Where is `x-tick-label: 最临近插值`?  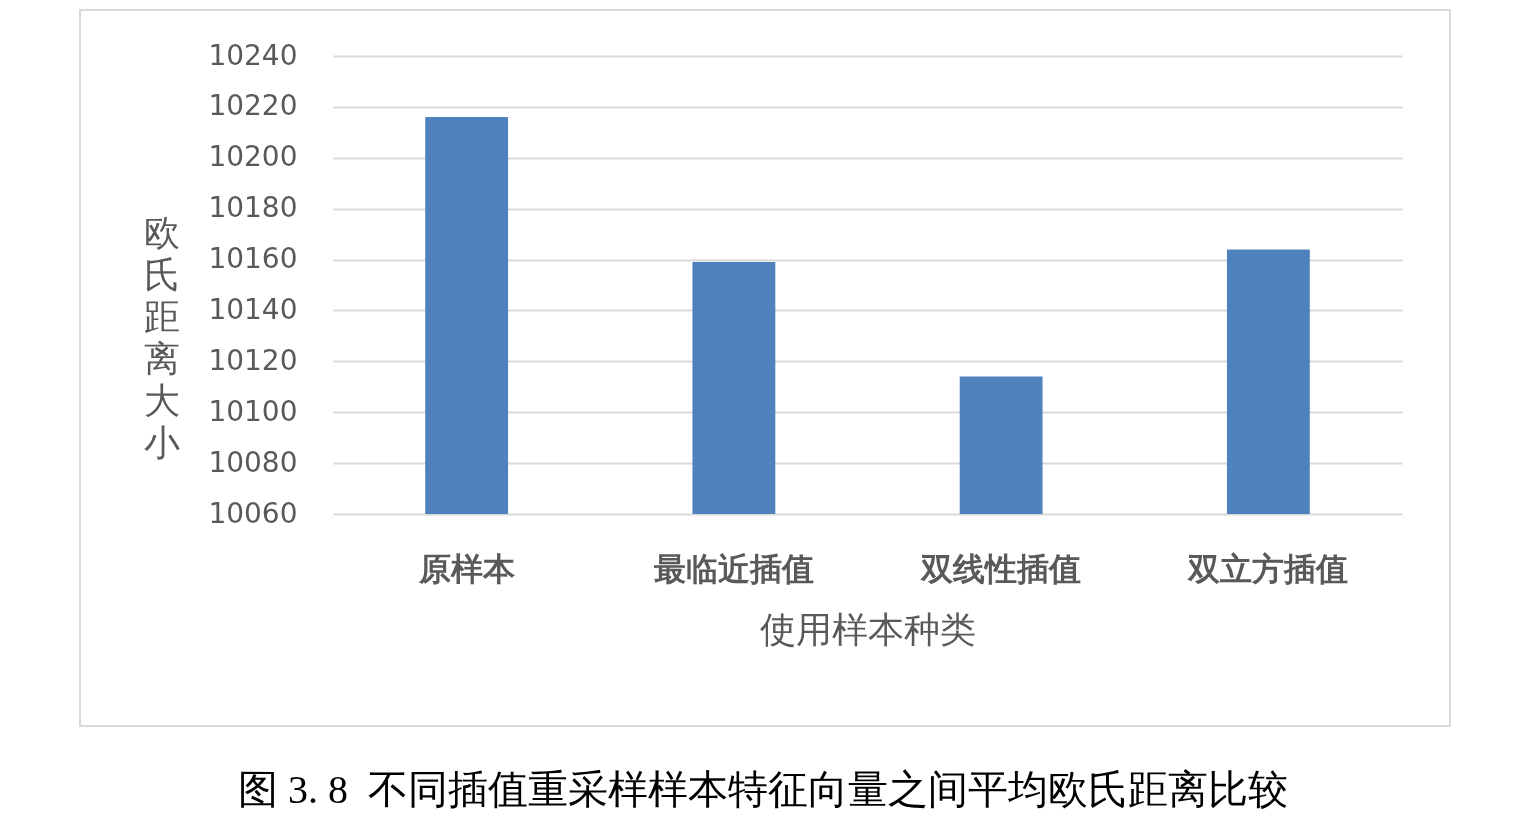 x-tick-label: 最临近插值 is located at coordinates (733, 568).